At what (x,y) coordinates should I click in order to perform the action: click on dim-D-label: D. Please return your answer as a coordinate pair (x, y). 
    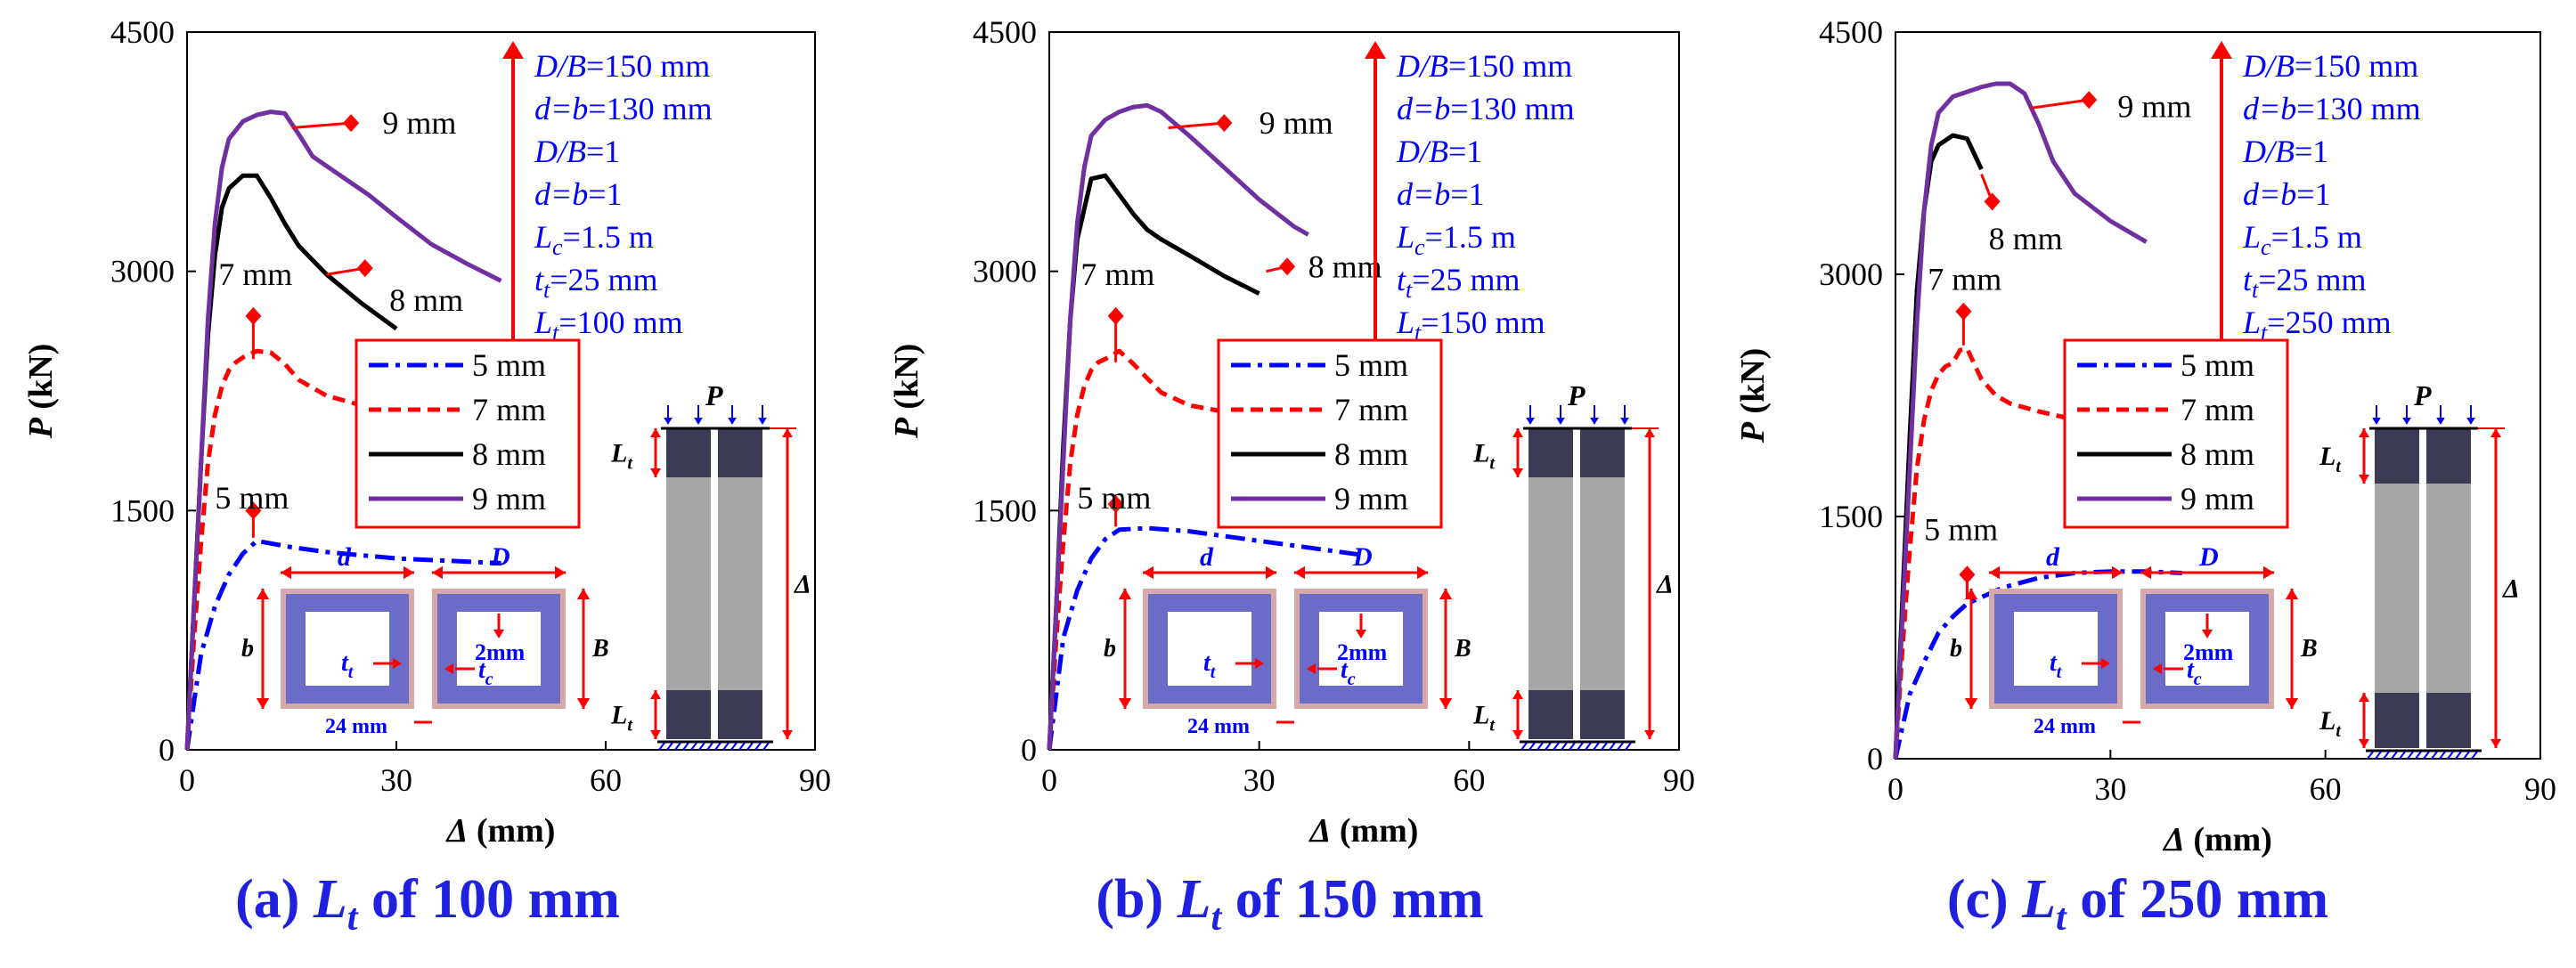
    Looking at the image, I should click on (2208, 557).